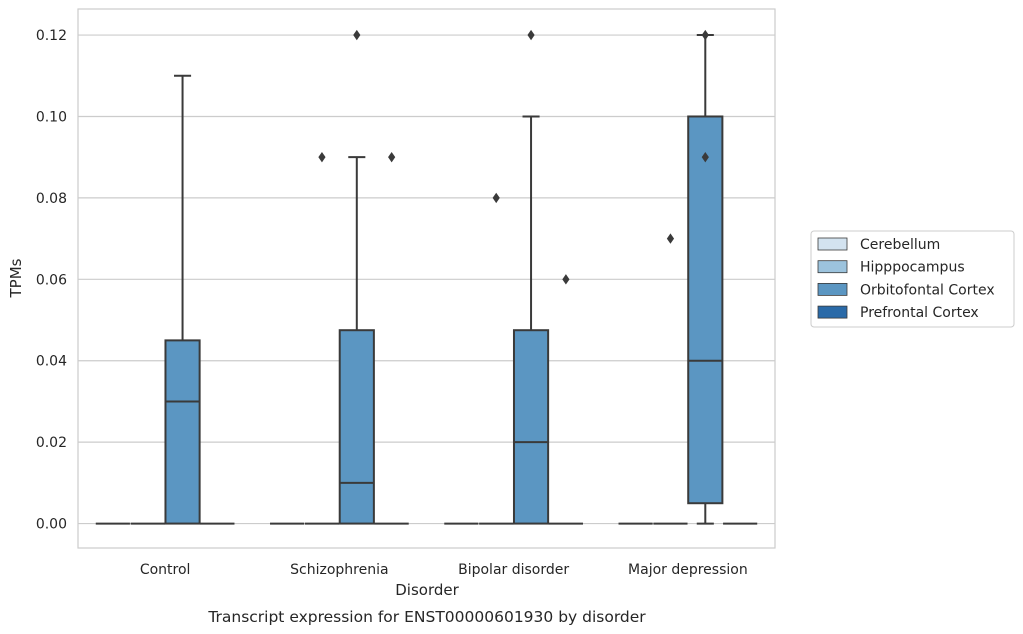 The height and width of the screenshot is (634, 1023). I want to click on legend-frame, so click(912, 279).